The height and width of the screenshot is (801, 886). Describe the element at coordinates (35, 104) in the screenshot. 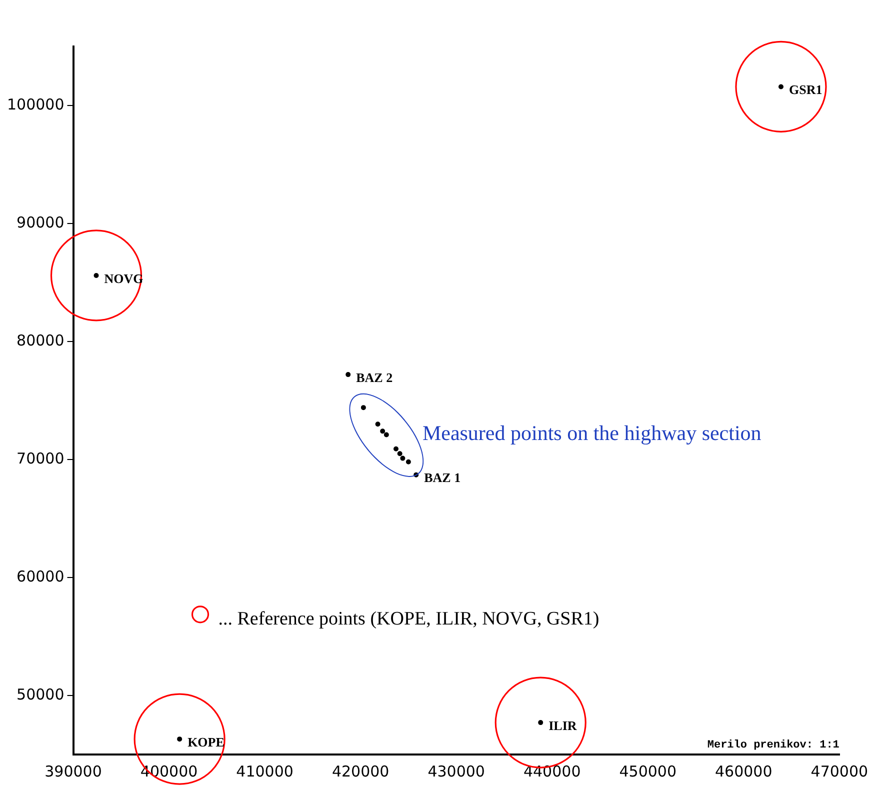

I see `y-tick-label: 100000` at that location.